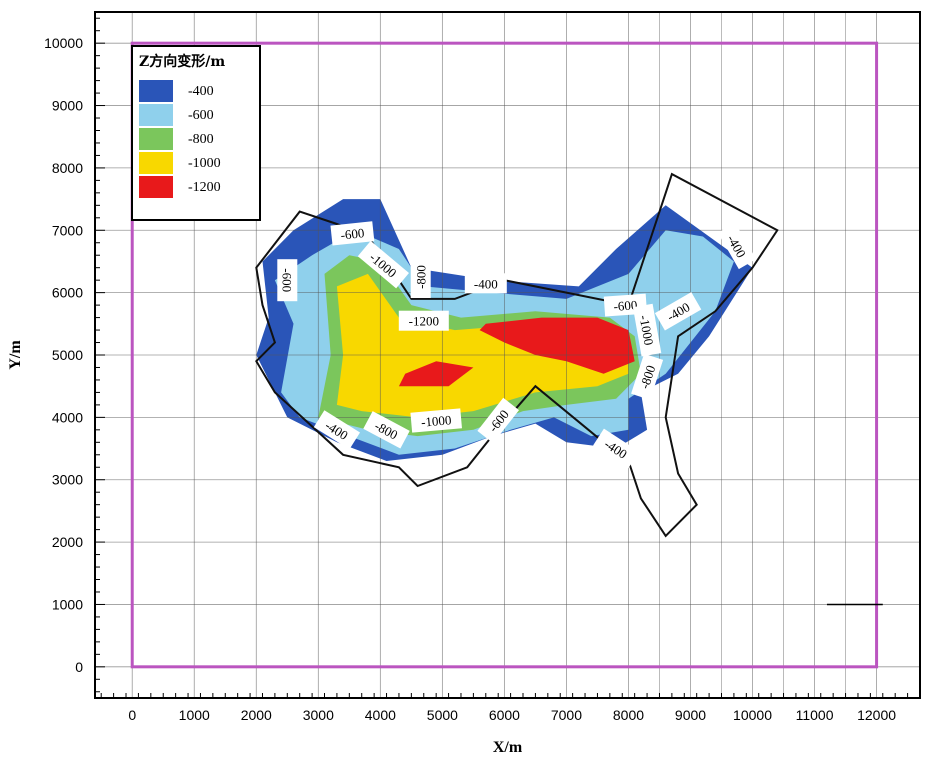 The height and width of the screenshot is (759, 943). Describe the element at coordinates (67, 355) in the screenshot. I see `y-tick-label: 5000` at that location.